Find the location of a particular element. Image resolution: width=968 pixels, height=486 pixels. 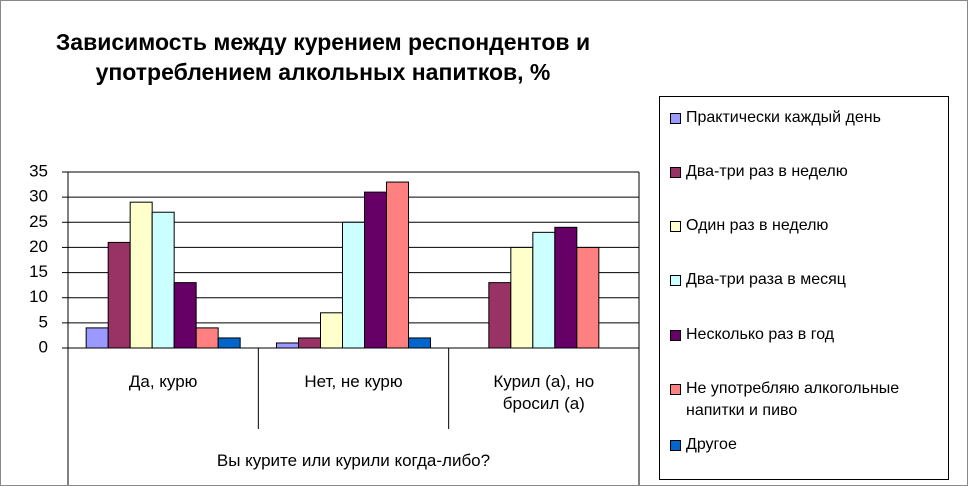

y-tick-label: 10 is located at coordinates (38, 296).